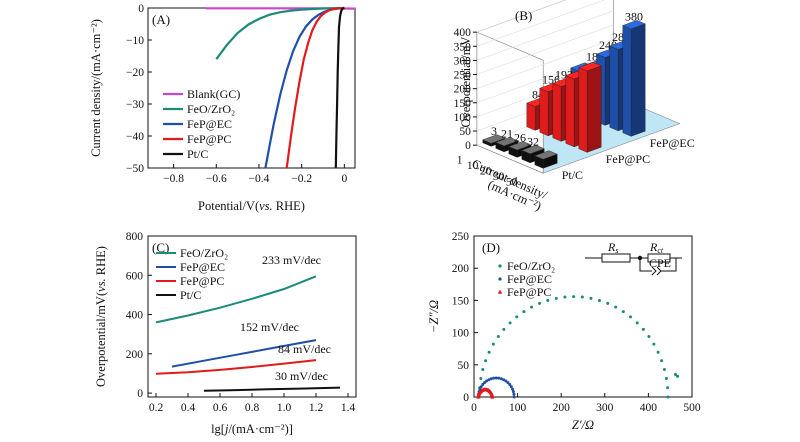  I want to click on panel-c-legend-label: Pt/C, so click(190, 295).